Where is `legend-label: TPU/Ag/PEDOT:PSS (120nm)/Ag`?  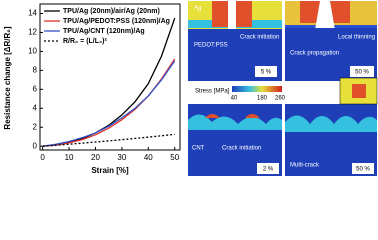
legend-label: TPU/Ag/PEDOT:PSS (120nm)/Ag is located at coordinates (116, 21).